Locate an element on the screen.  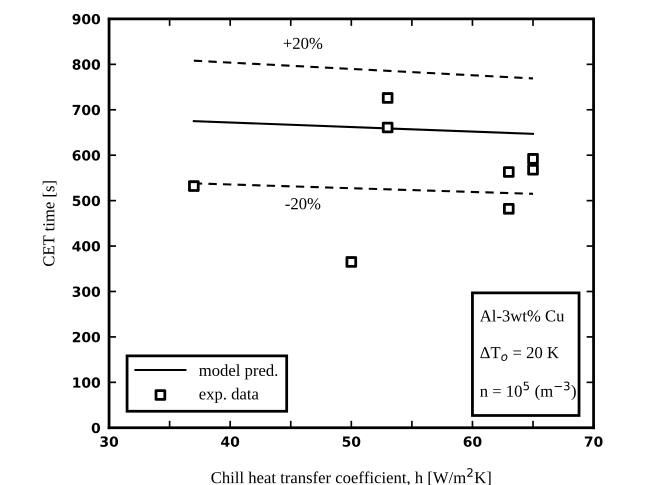
annotation: Al-3wt% Cu is located at coordinates (522, 316).